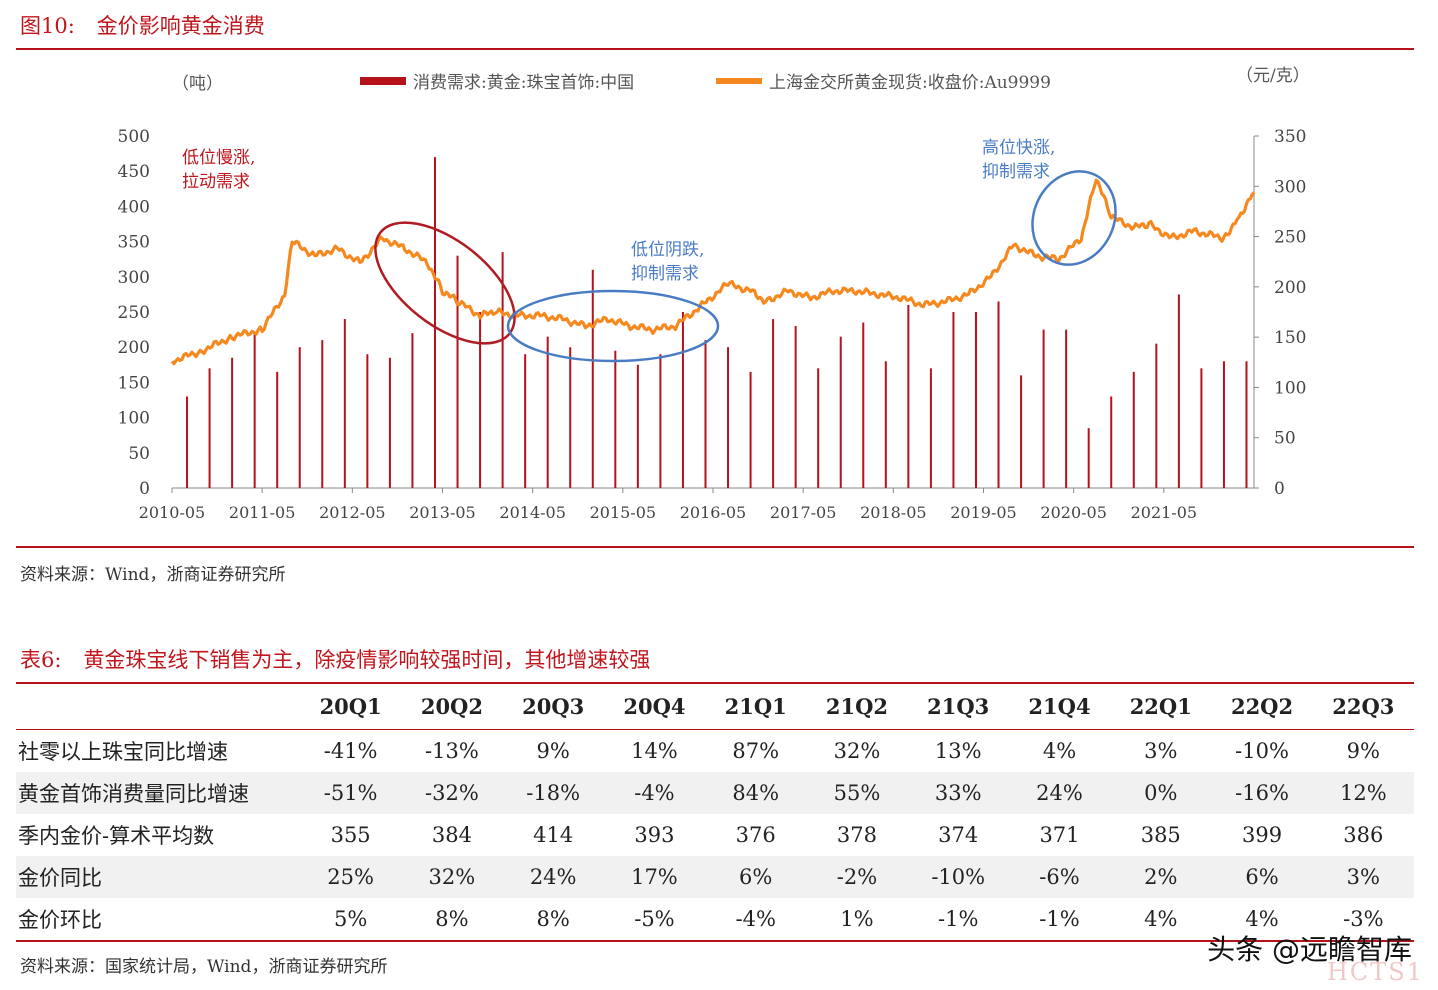 This screenshot has width=1438, height=990. Describe the element at coordinates (452, 877) in the screenshot. I see `table-cell: 32%` at that location.